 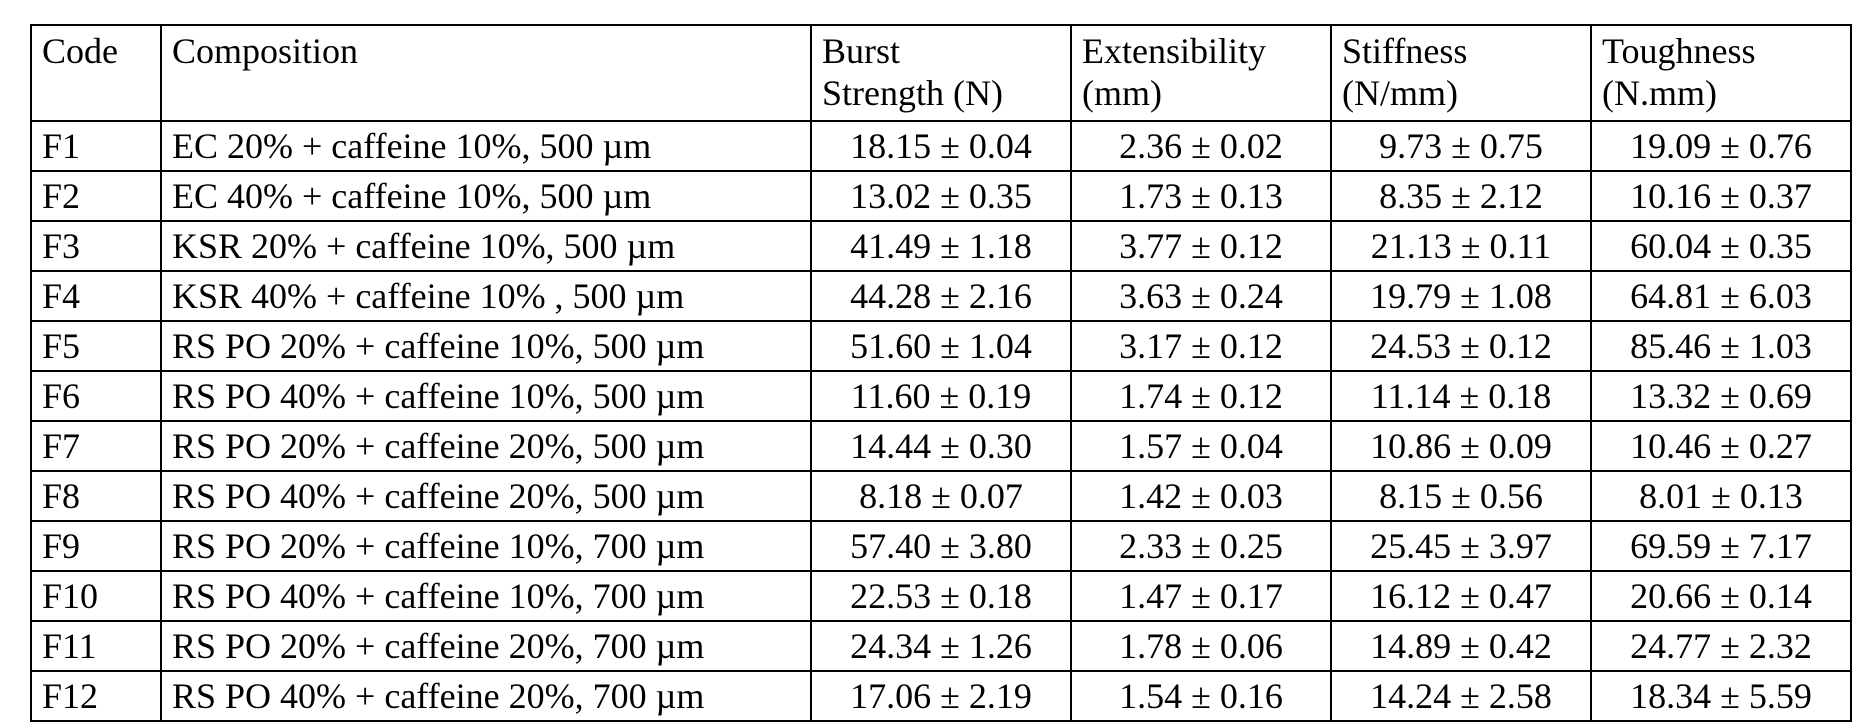 What do you see at coordinates (486, 496) in the screenshot?
I see `cell-composition: RS PO 40% + caffeine 20%, 500 µm` at bounding box center [486, 496].